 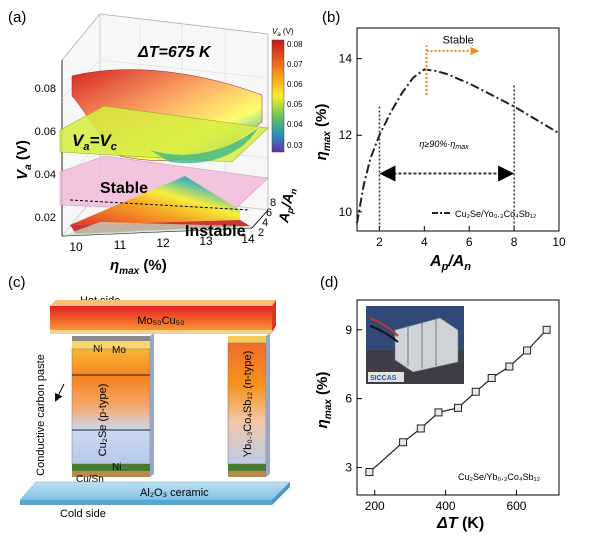 What do you see at coordinates (76, 247) in the screenshot?
I see `svg-text: 10` at bounding box center [76, 247].